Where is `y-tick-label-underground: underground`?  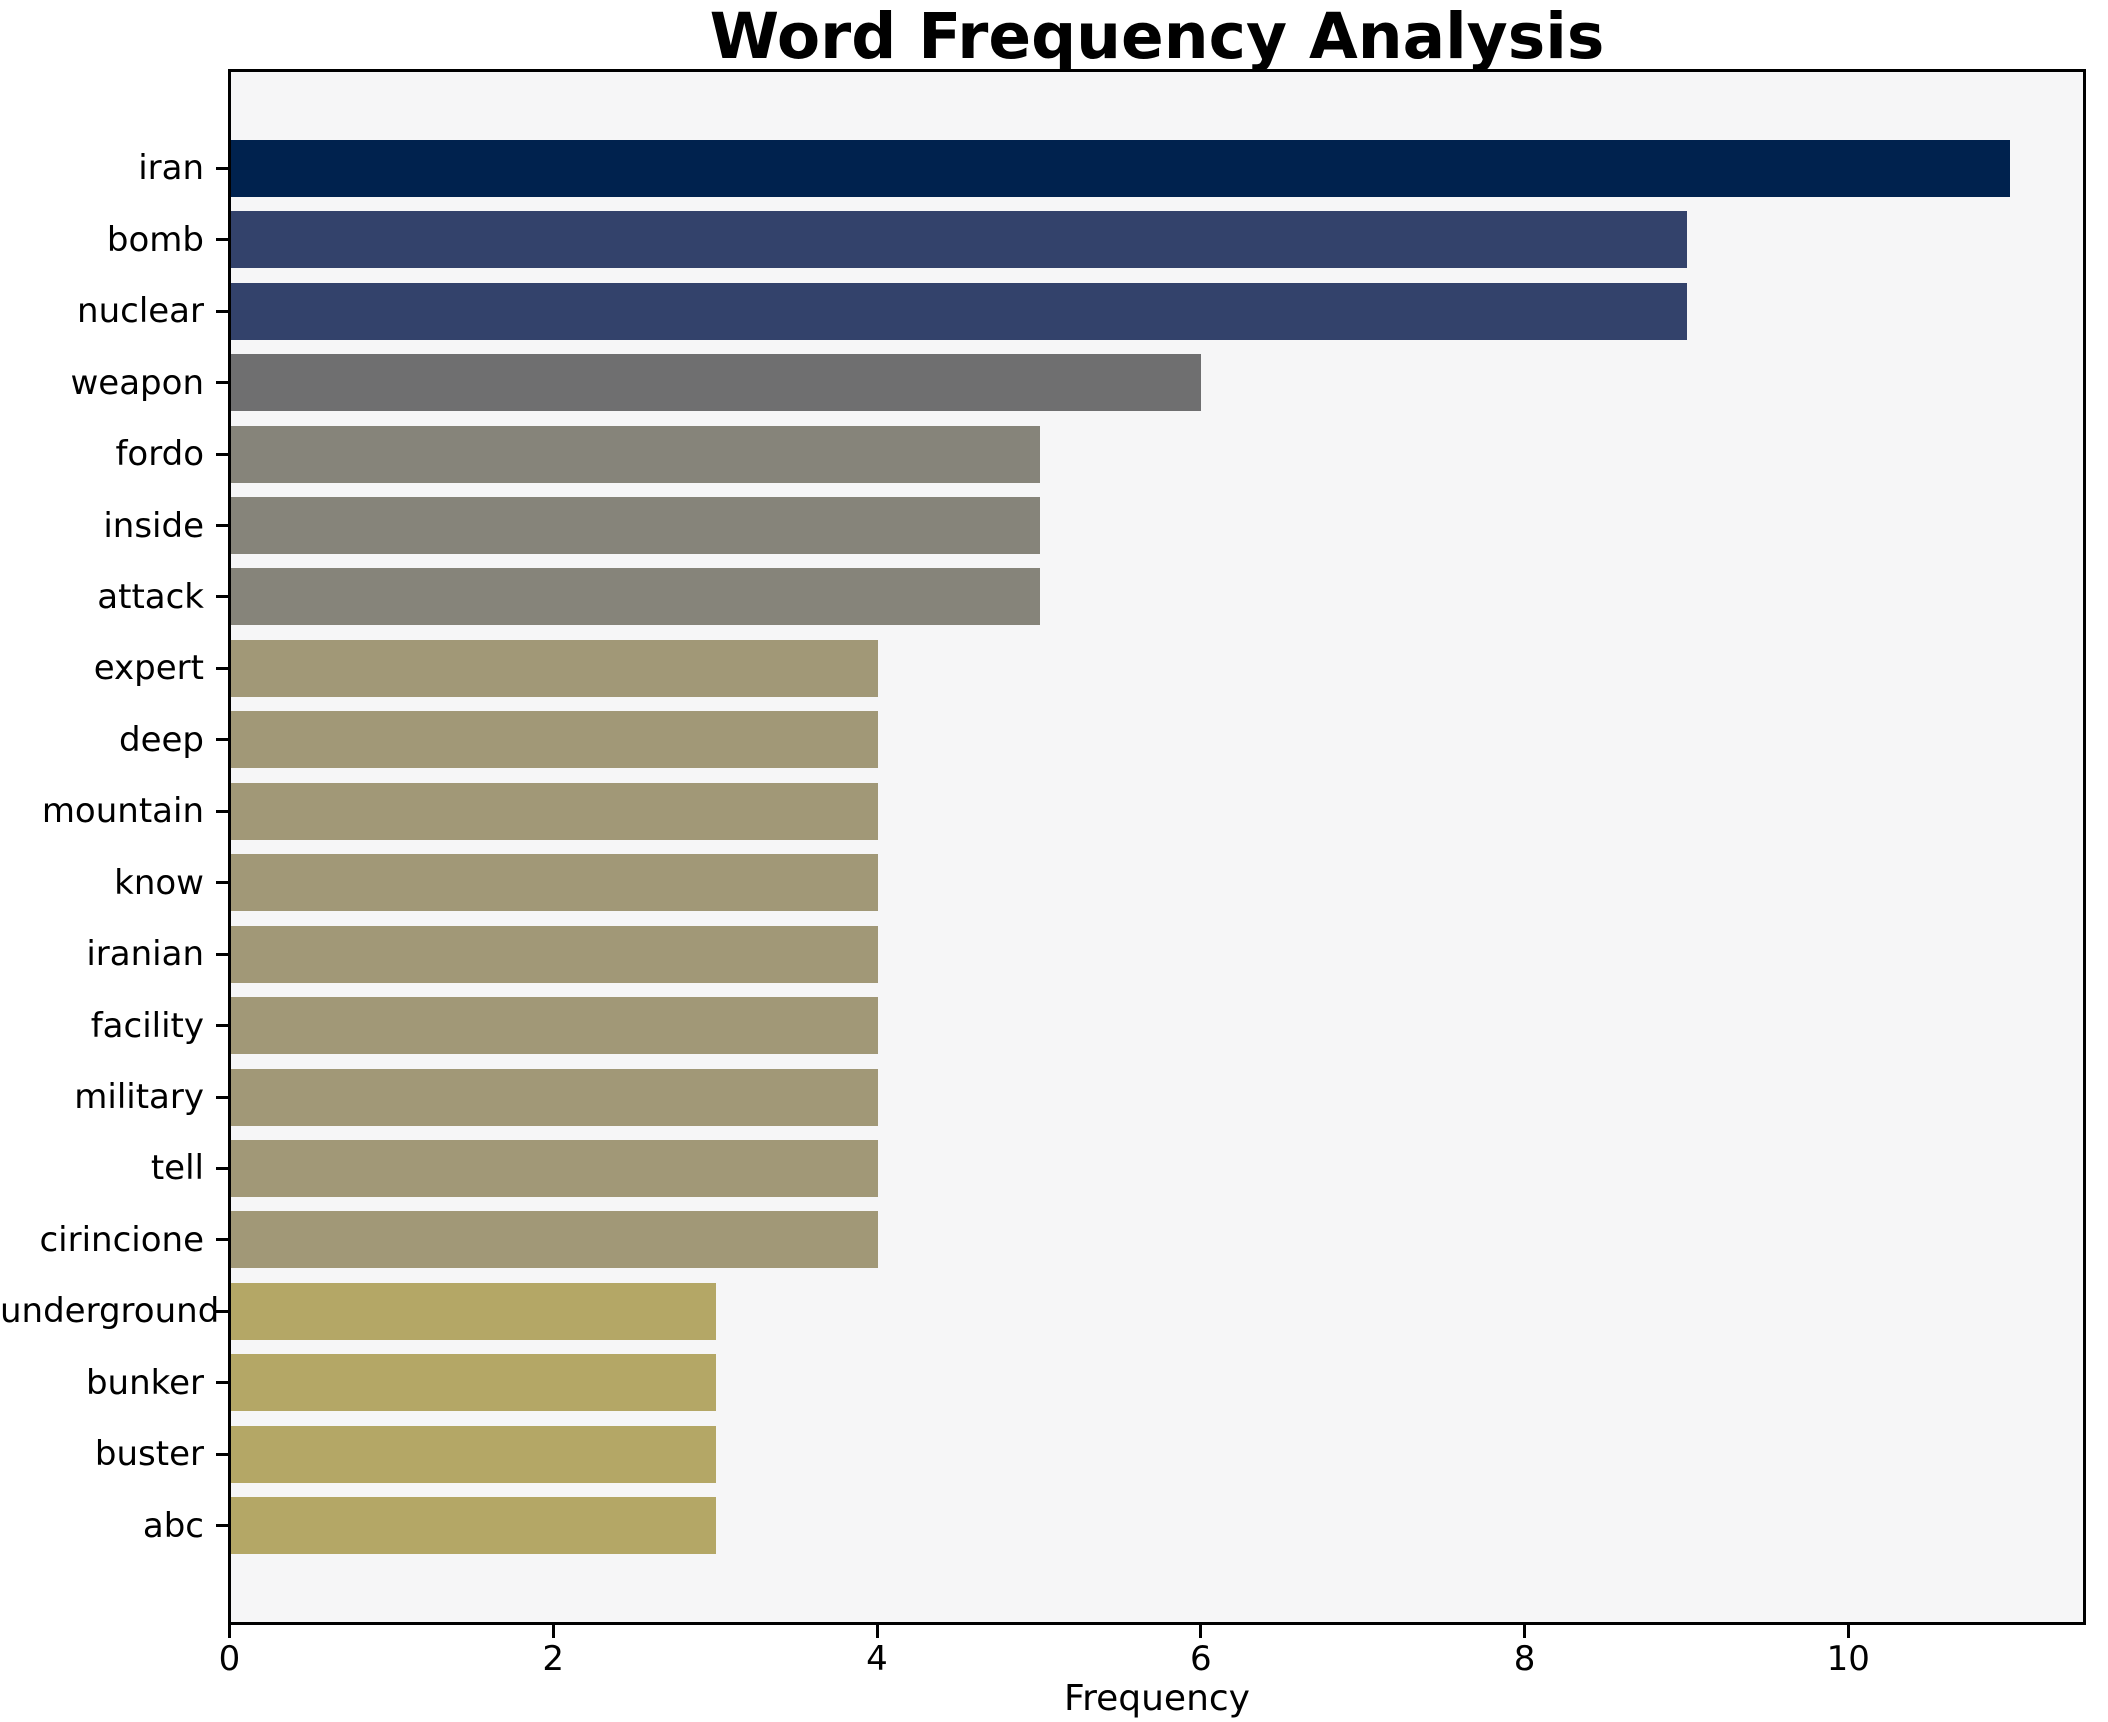 y-tick-label-underground: underground is located at coordinates (110, 1311).